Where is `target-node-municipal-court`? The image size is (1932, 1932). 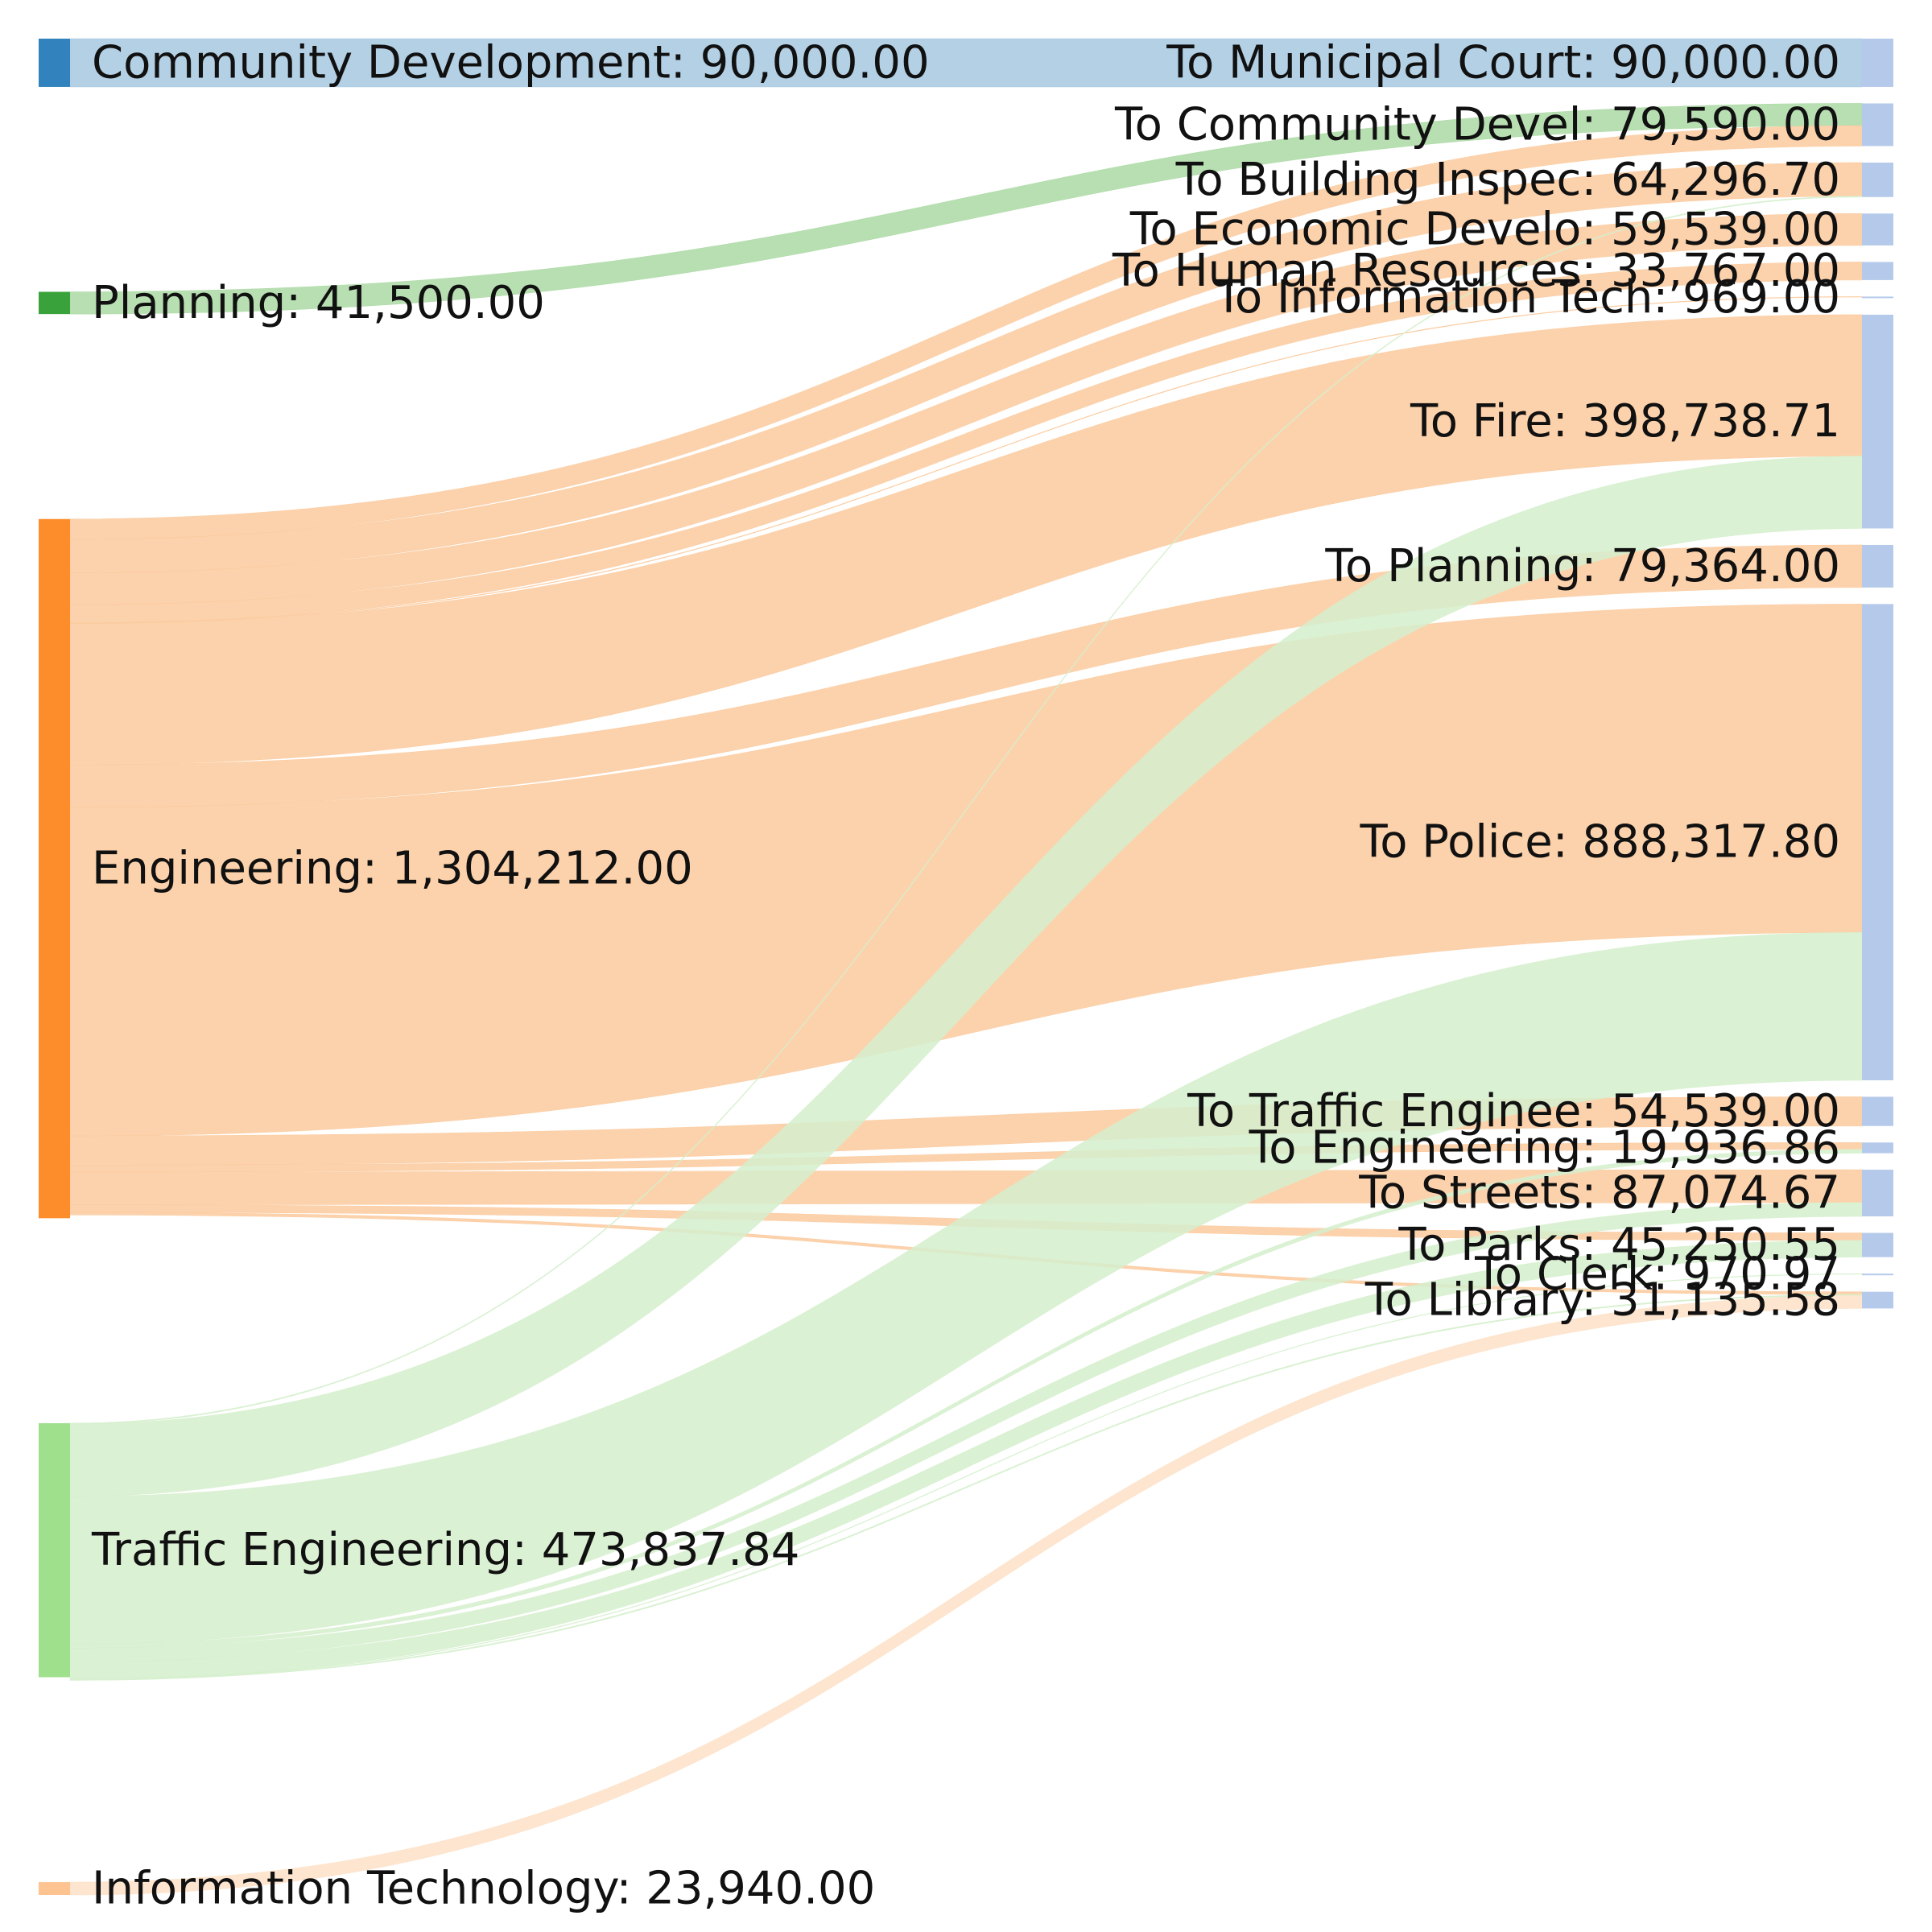
target-node-municipal-court is located at coordinates (1877, 63).